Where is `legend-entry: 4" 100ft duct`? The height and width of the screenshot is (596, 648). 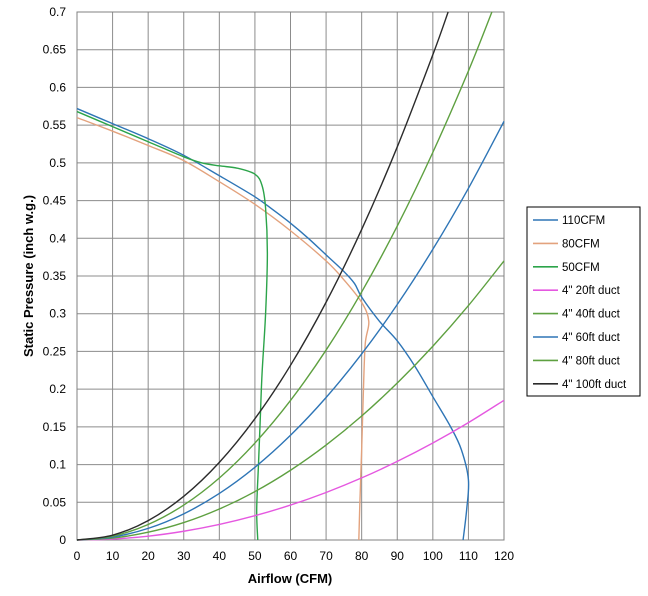
legend-entry: 4" 100ft duct is located at coordinates (594, 385).